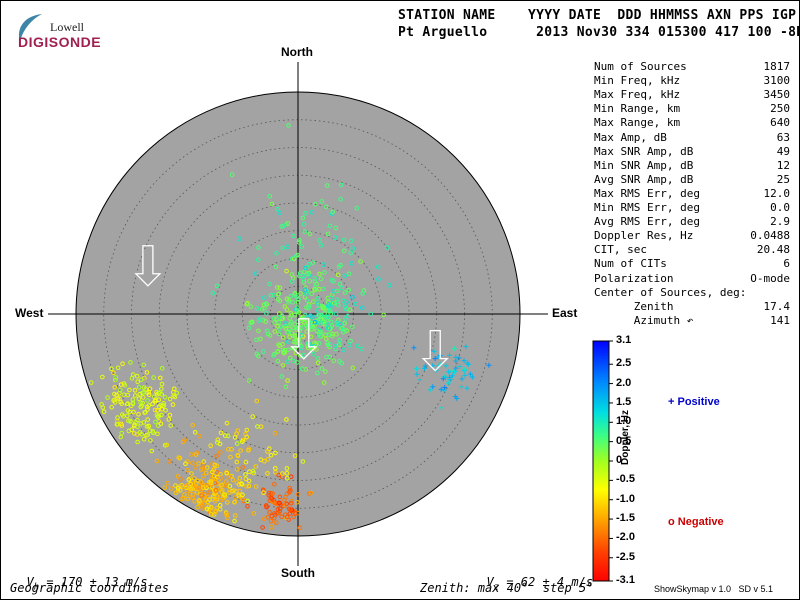  Describe the element at coordinates (490, 582) in the screenshot. I see `vz-symbol: V` at that location.